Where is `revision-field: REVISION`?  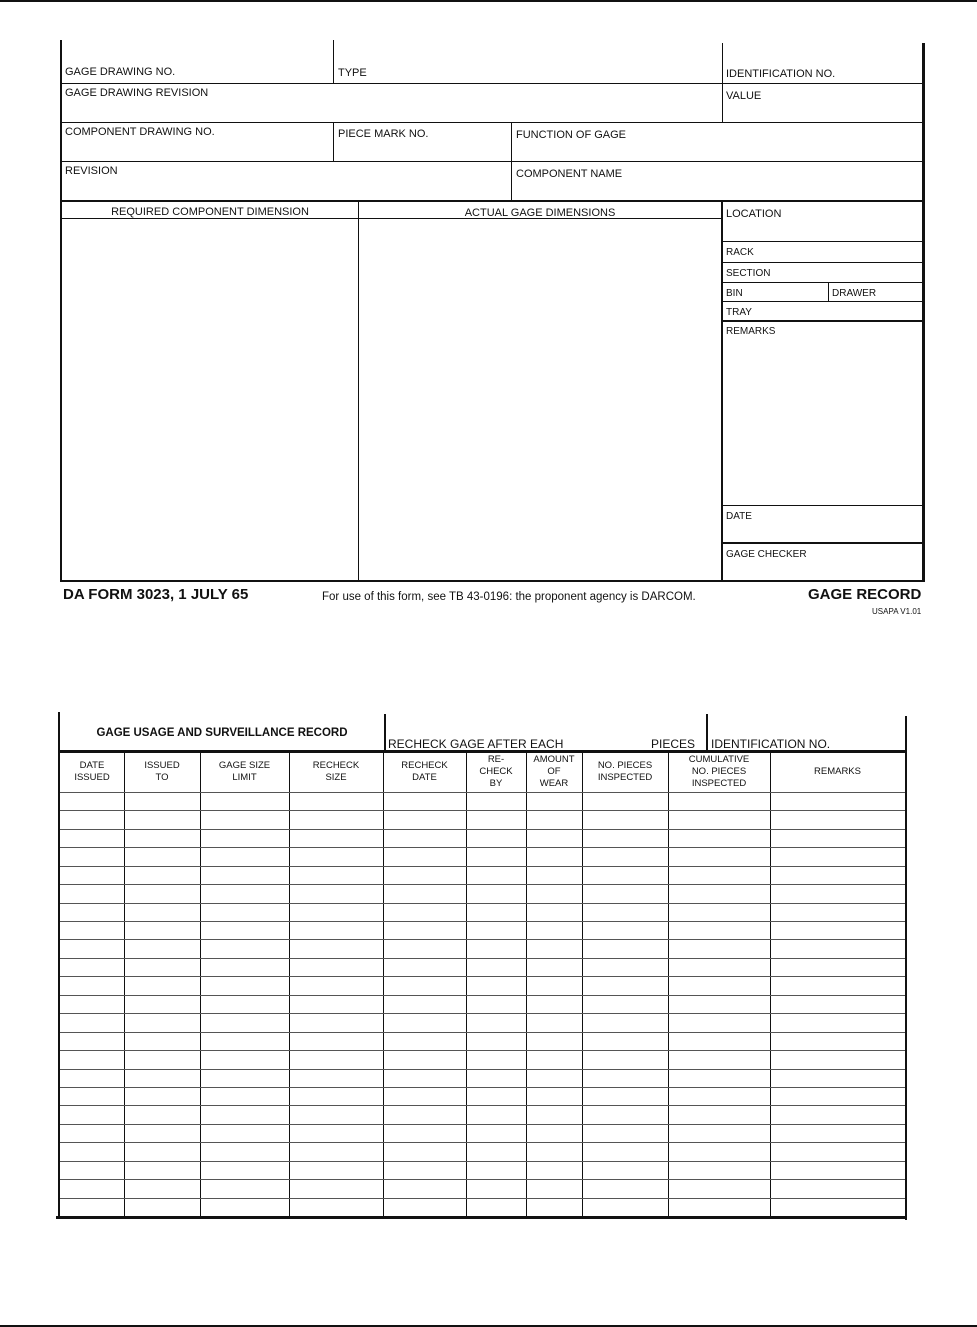
revision-field: REVISION is located at coordinates (91, 171).